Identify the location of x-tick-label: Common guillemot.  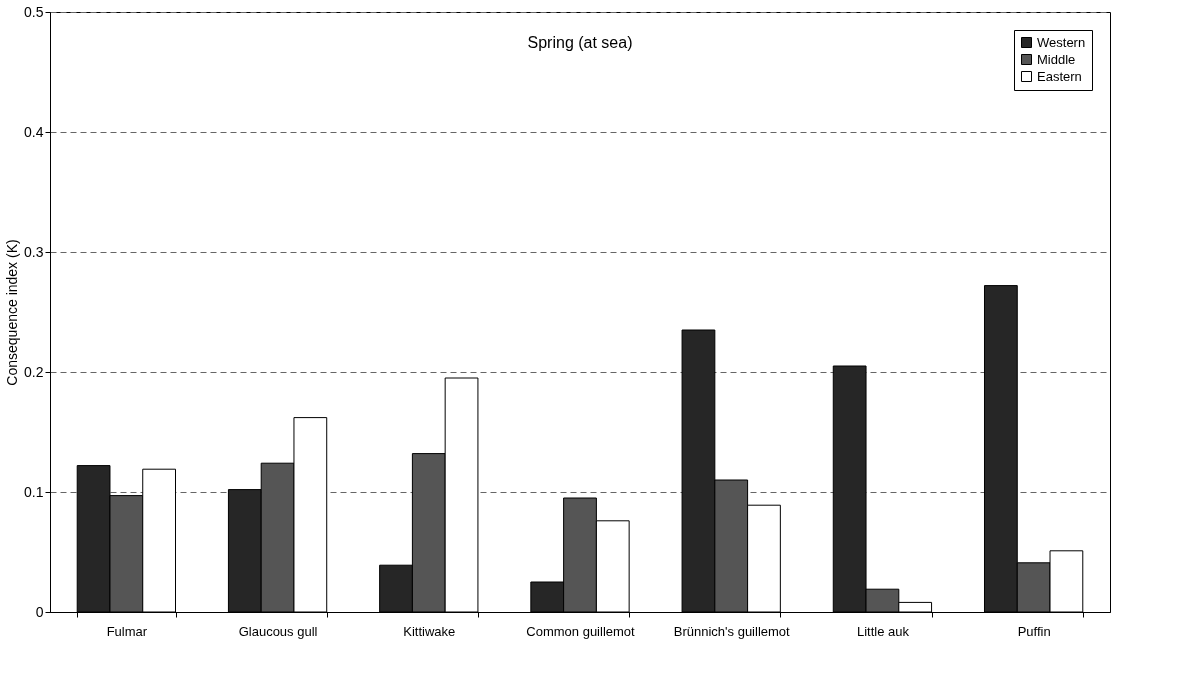
(581, 631).